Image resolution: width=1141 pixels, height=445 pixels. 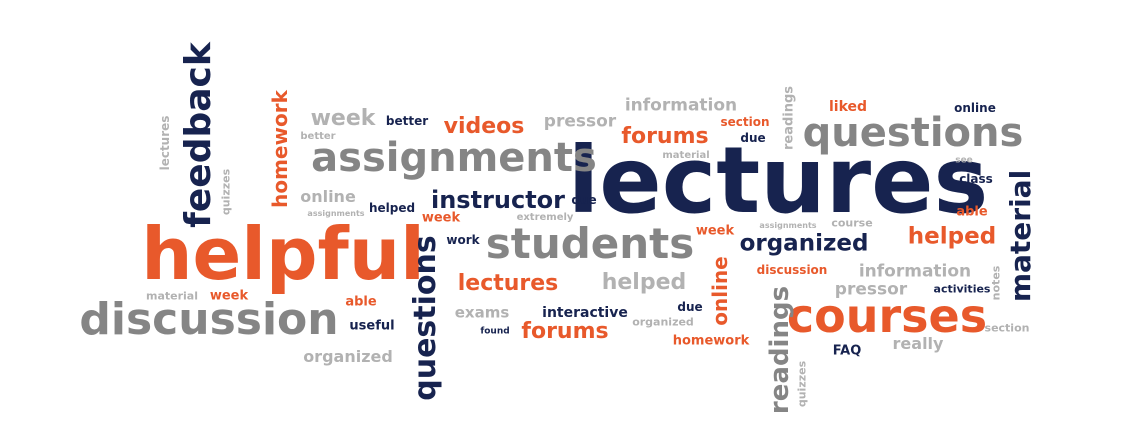 I want to click on word-due-top: due, so click(x=753, y=138).